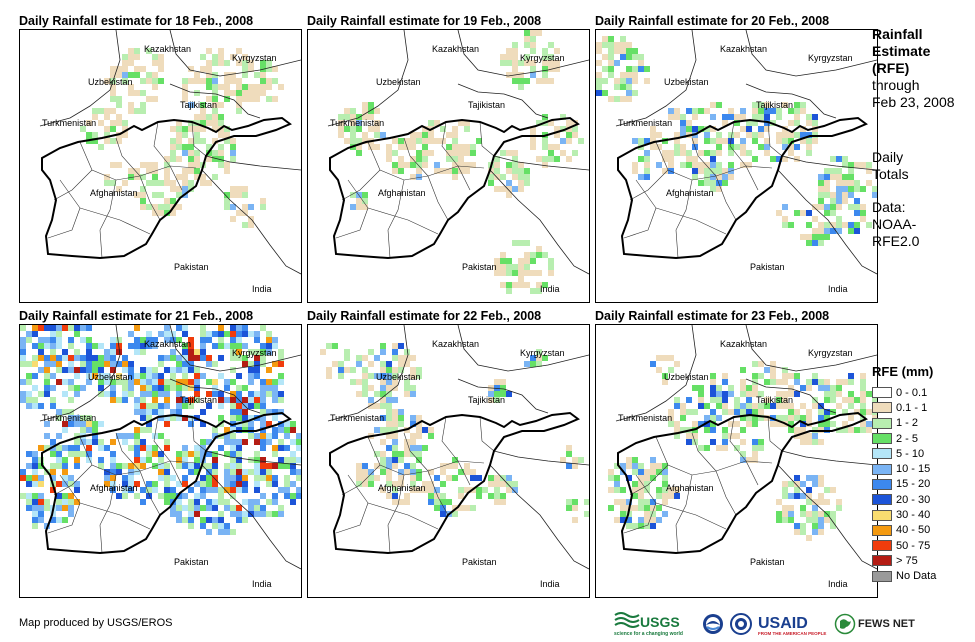 The height and width of the screenshot is (642, 975). I want to click on fewsnet-globe-icon, so click(845, 624).